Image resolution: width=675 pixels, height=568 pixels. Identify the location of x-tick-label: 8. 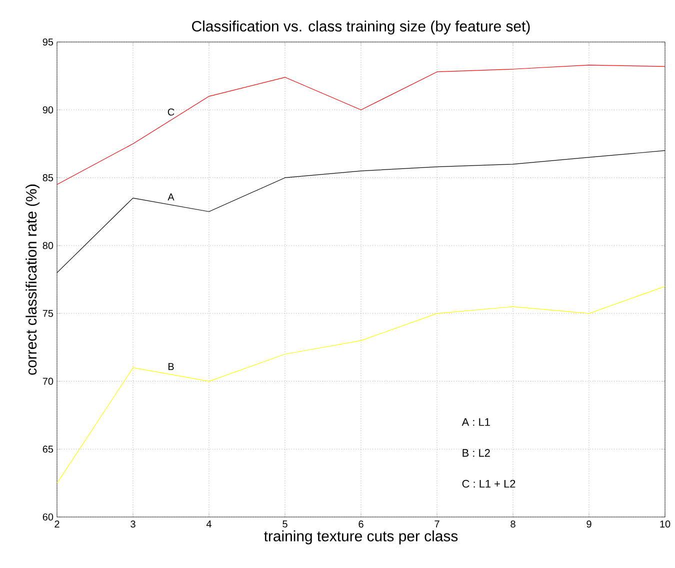
(513, 524).